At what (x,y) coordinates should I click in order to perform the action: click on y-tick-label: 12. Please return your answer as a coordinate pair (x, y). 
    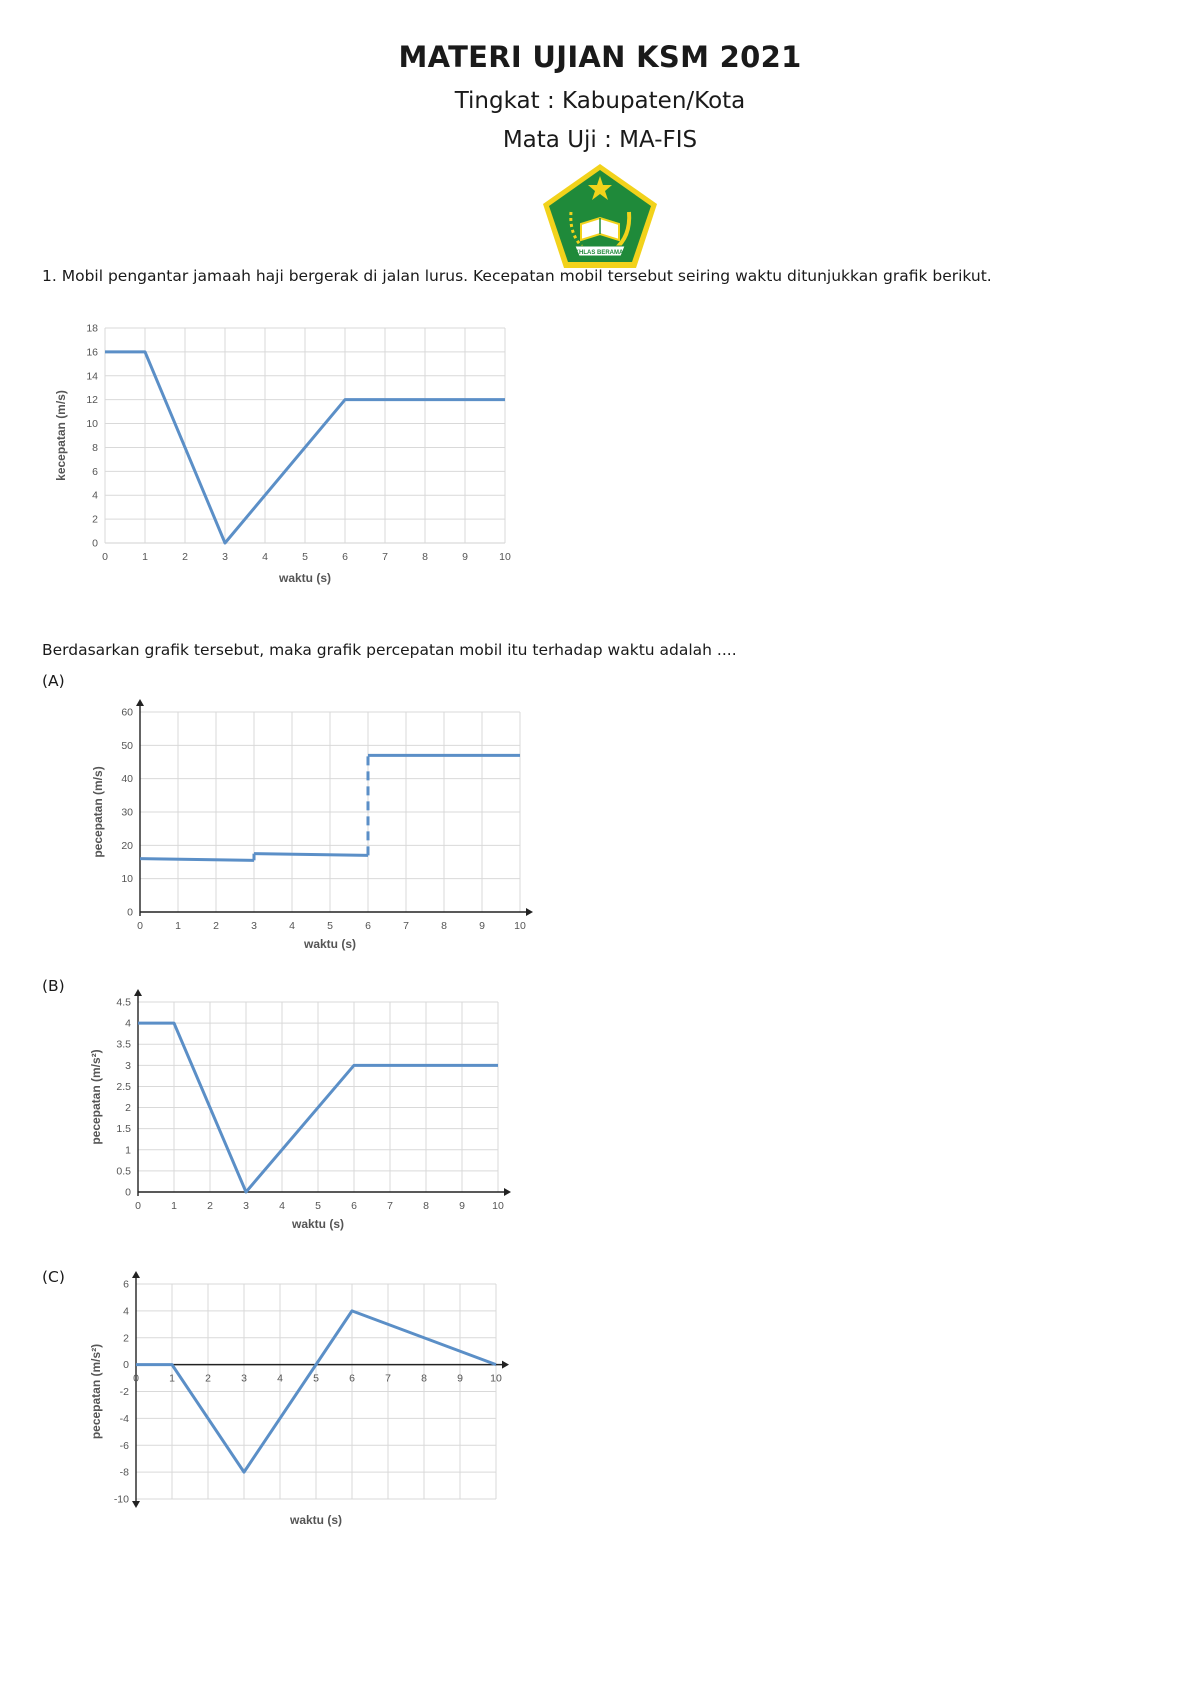
    Looking at the image, I should click on (92, 400).